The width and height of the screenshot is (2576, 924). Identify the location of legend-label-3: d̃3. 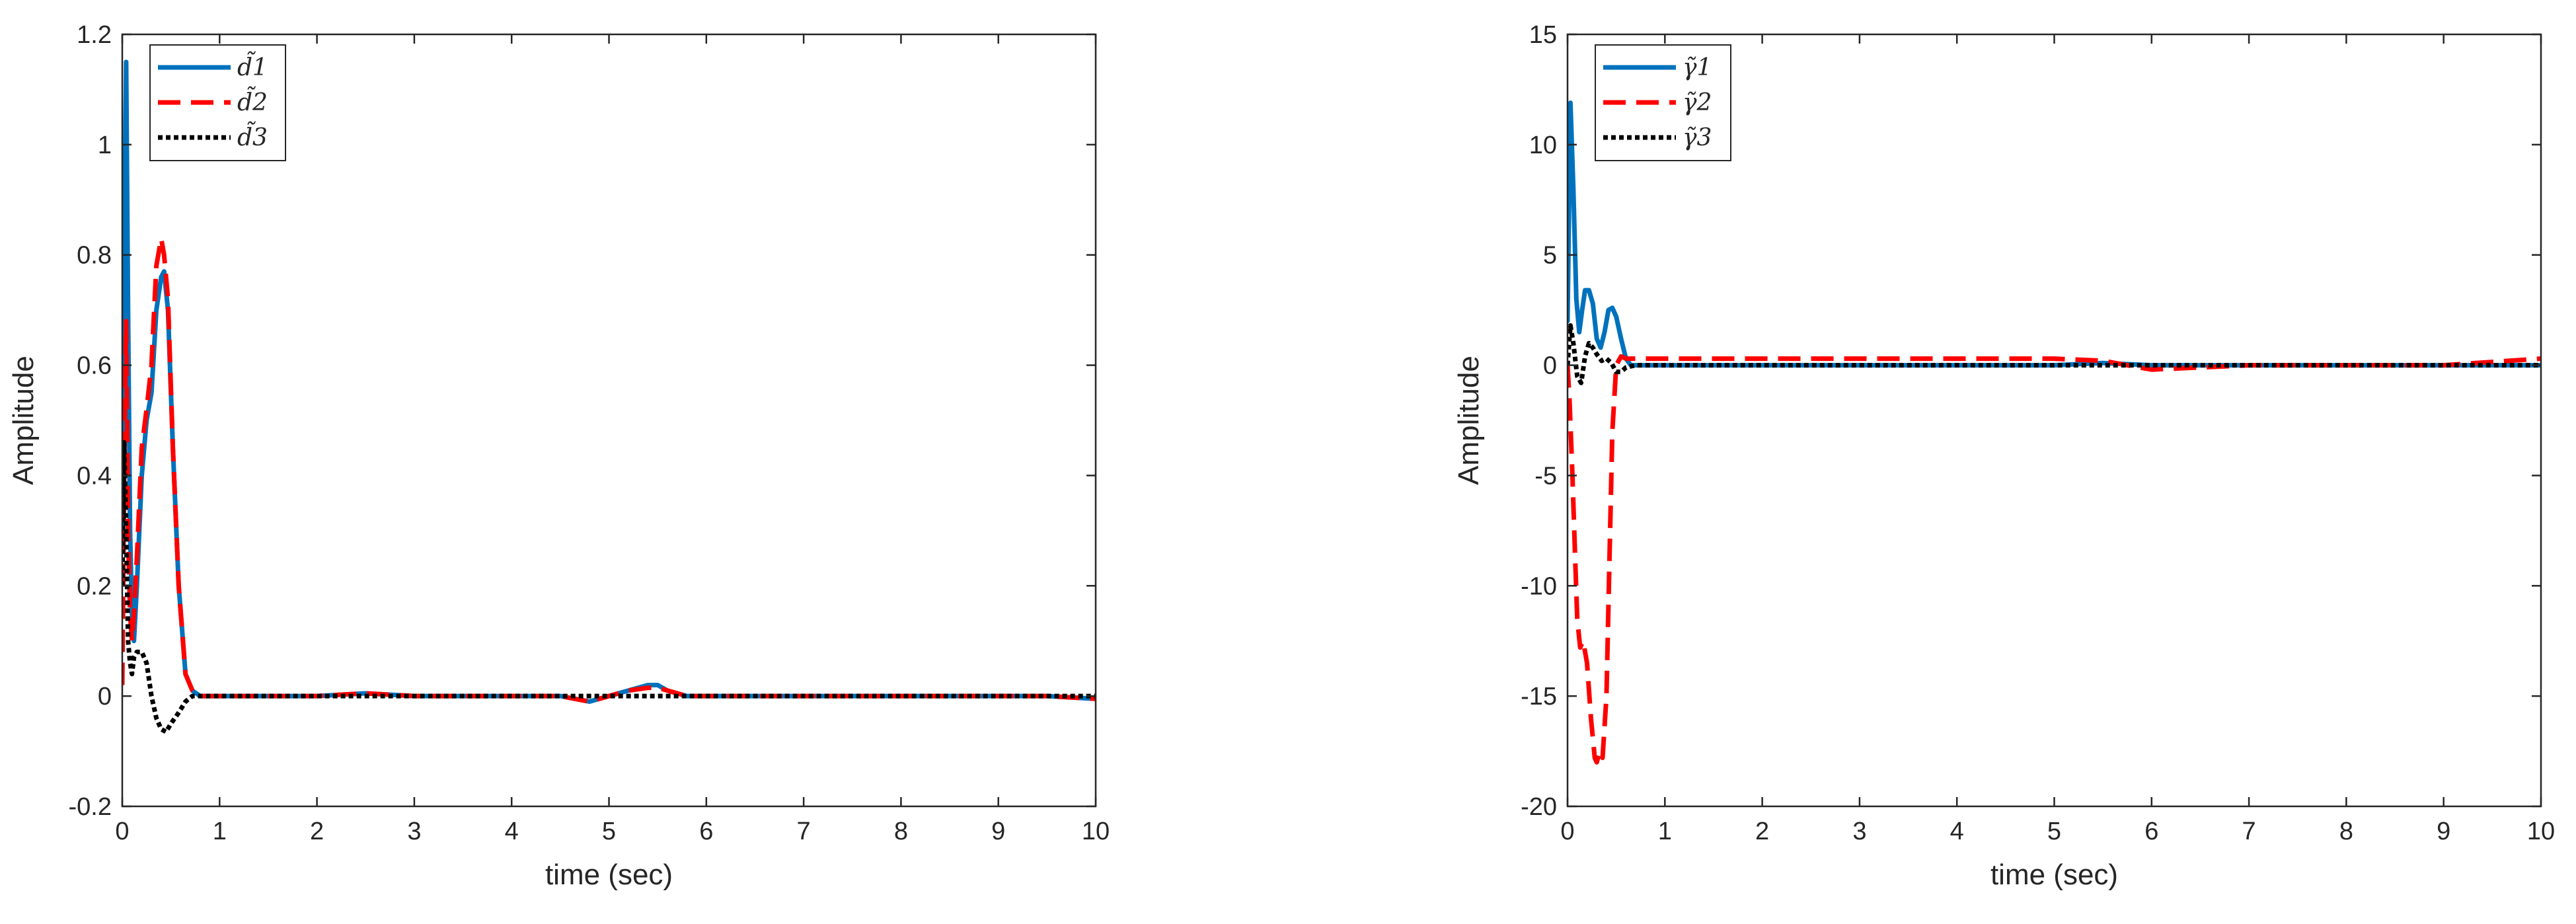
(252, 136).